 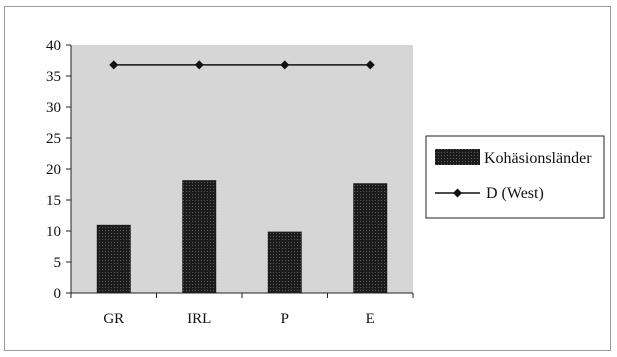 What do you see at coordinates (53, 108) in the screenshot?
I see `y-tick-label: 30` at bounding box center [53, 108].